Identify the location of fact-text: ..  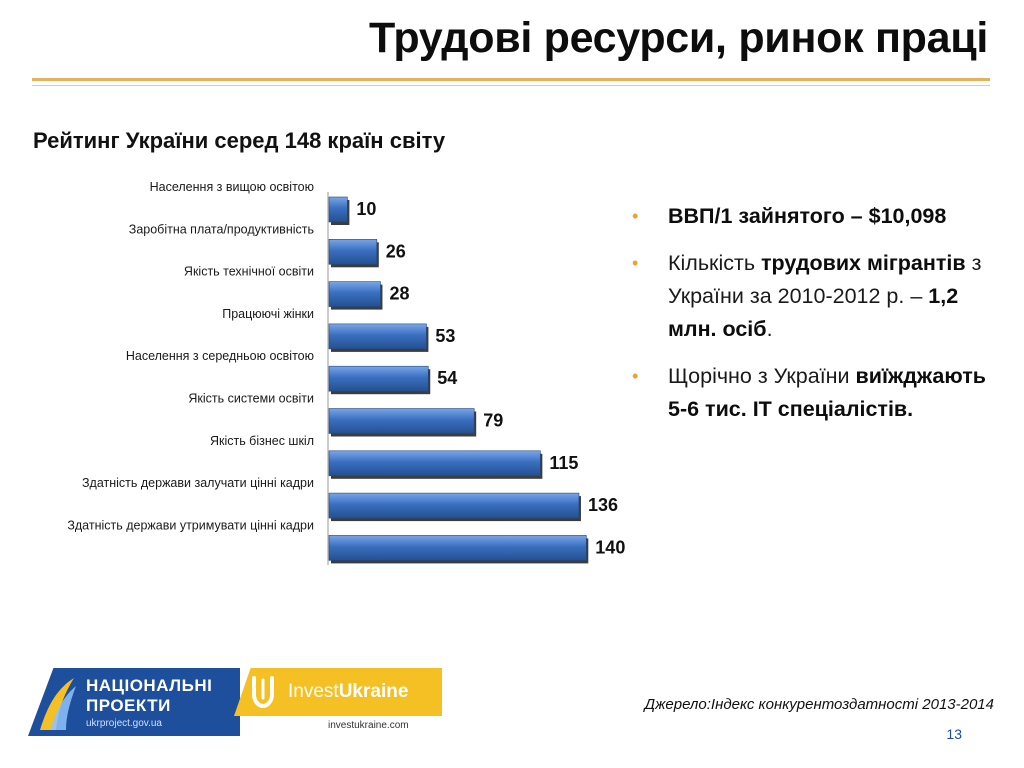
(769, 329).